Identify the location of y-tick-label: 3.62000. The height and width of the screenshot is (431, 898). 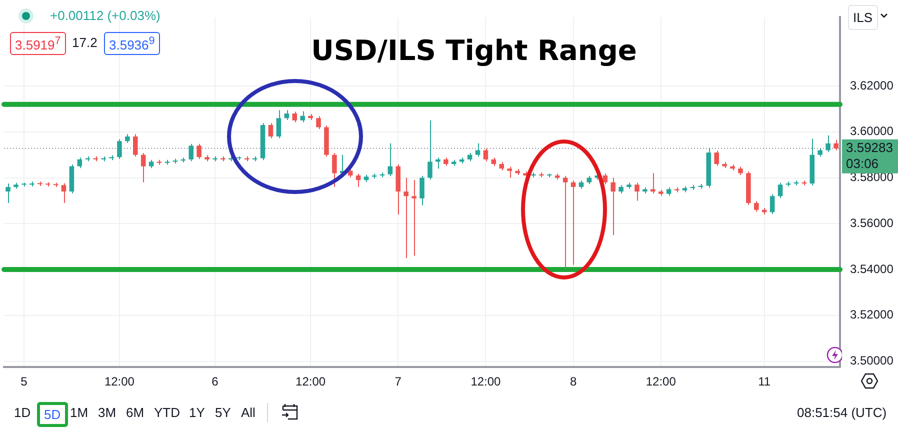
(872, 85).